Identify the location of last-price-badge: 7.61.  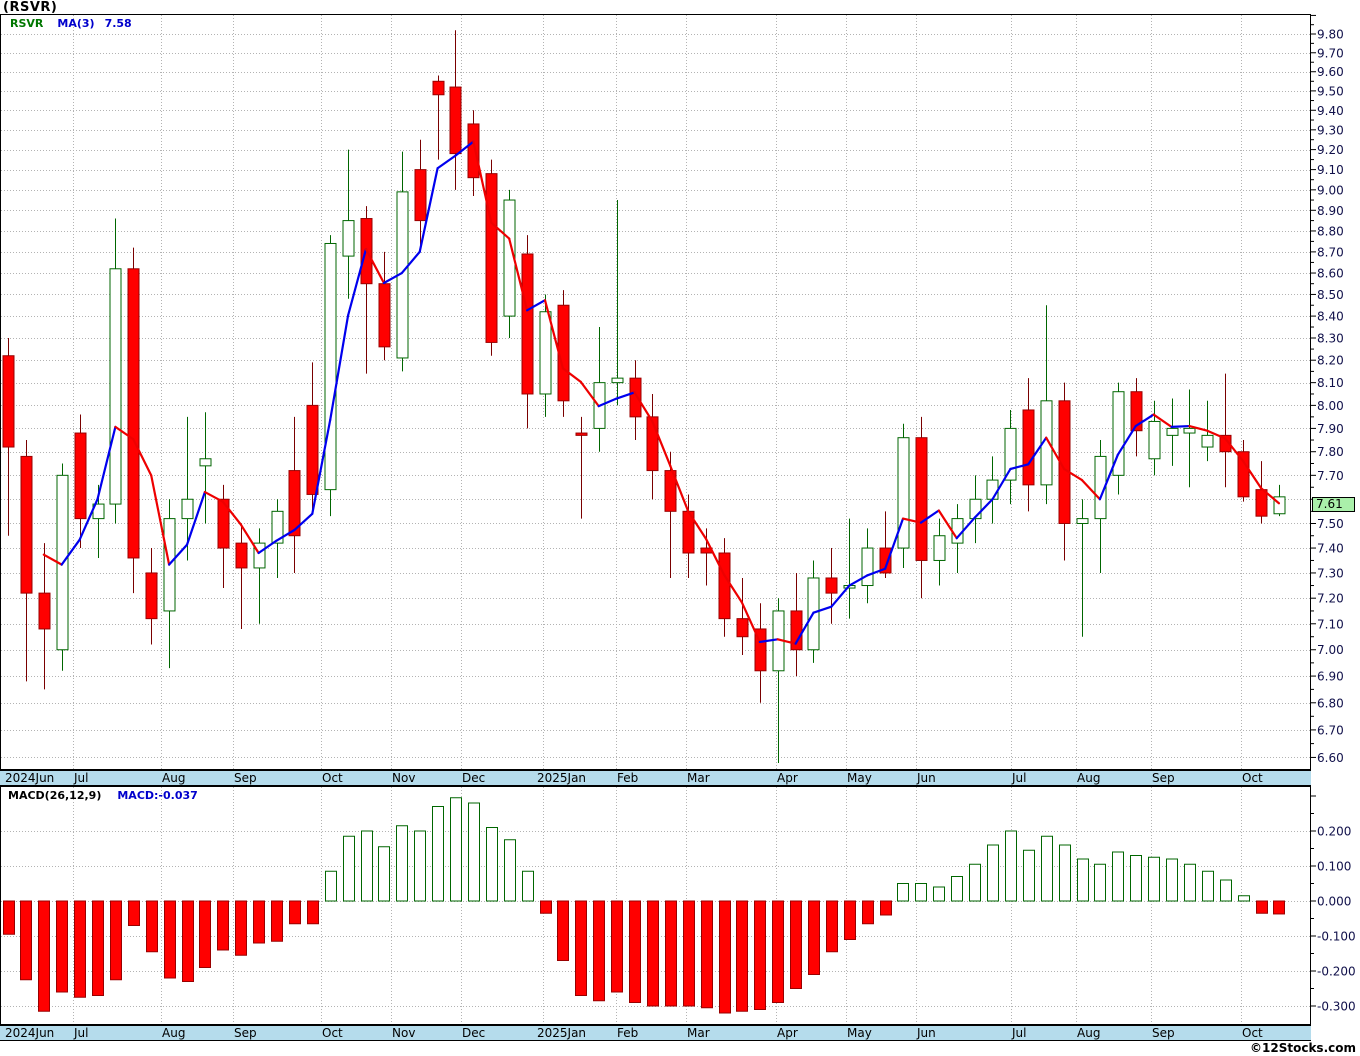
(1333, 504).